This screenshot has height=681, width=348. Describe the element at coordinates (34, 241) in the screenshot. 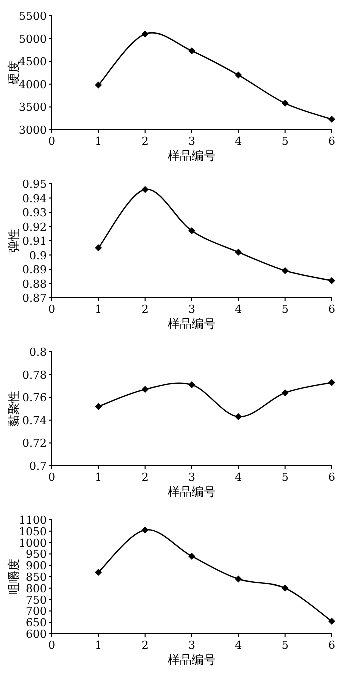

I see `y-tick-label: 0.91` at that location.